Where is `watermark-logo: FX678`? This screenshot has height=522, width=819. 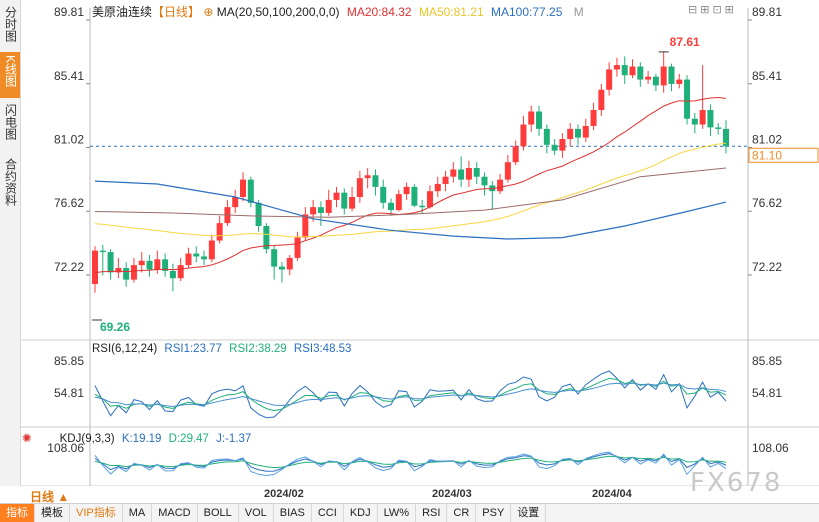
watermark-logo: FX678 is located at coordinates (736, 483).